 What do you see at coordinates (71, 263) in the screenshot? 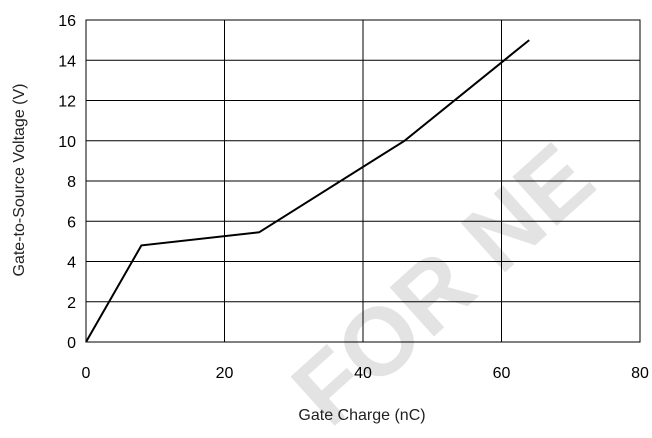
I see `y-tick-label: 4` at bounding box center [71, 263].